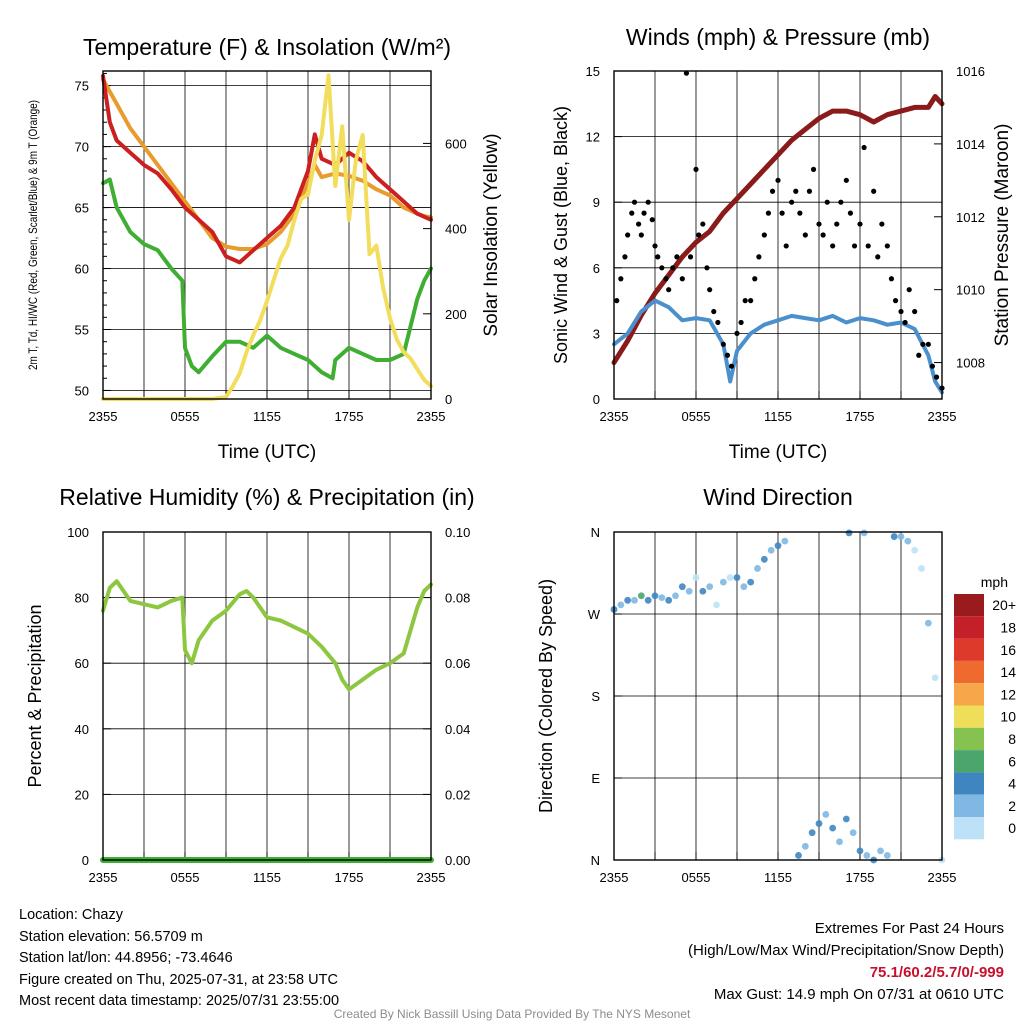  What do you see at coordinates (85, 860) in the screenshot?
I see `y-tick-label-left: 0` at bounding box center [85, 860].